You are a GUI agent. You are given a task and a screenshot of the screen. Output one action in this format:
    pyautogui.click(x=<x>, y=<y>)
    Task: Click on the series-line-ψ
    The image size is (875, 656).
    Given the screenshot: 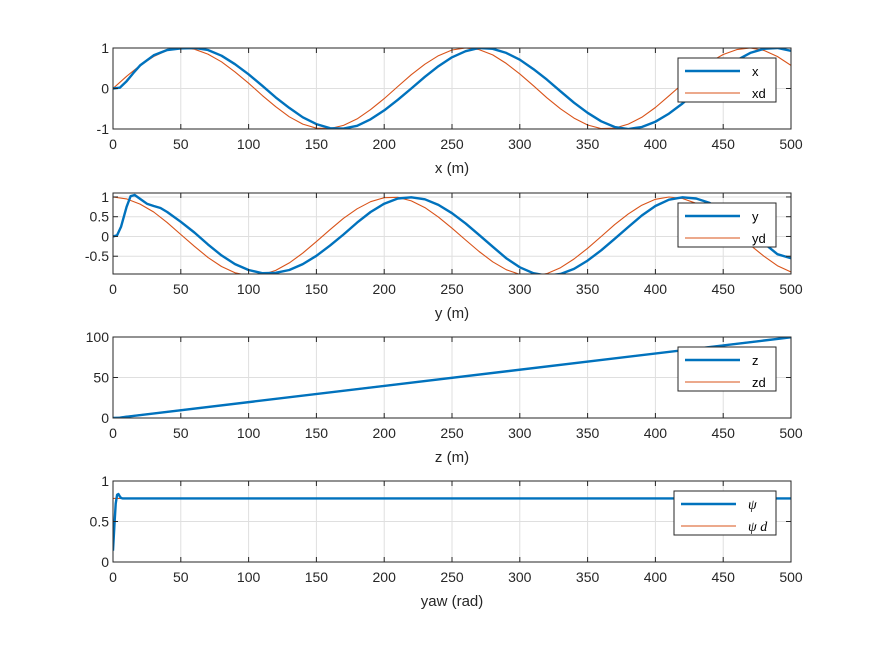 What is the action you would take?
    pyautogui.click(x=452, y=521)
    